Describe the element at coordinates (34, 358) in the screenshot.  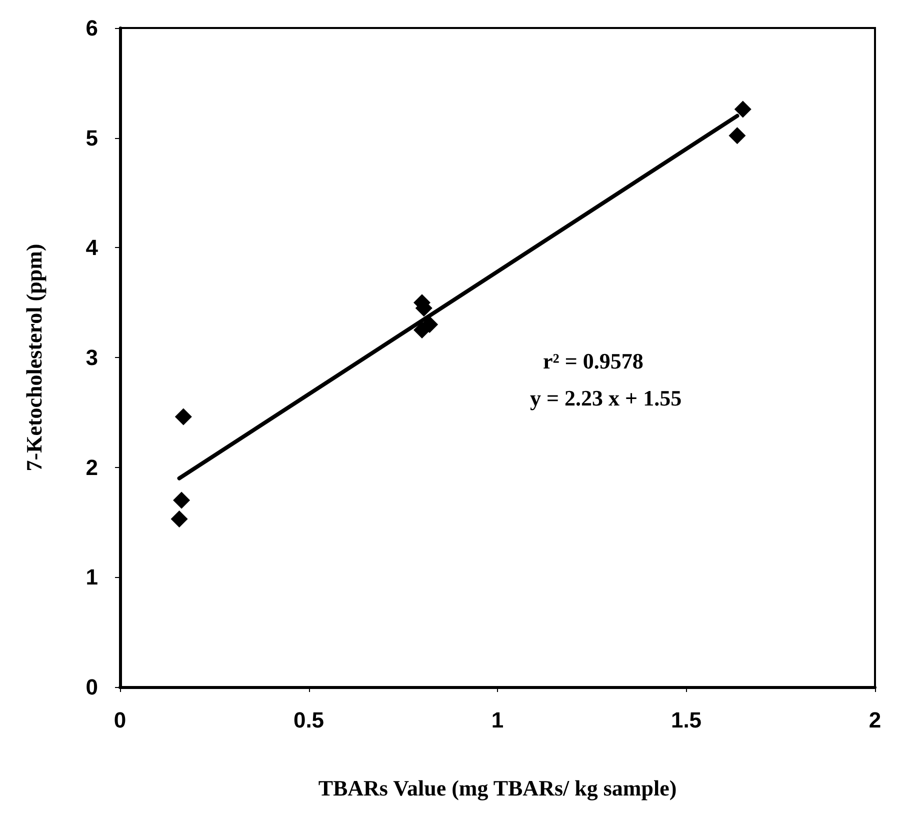
I see `y-axis-title: 7-Ketocholesterol (ppm)` at that location.